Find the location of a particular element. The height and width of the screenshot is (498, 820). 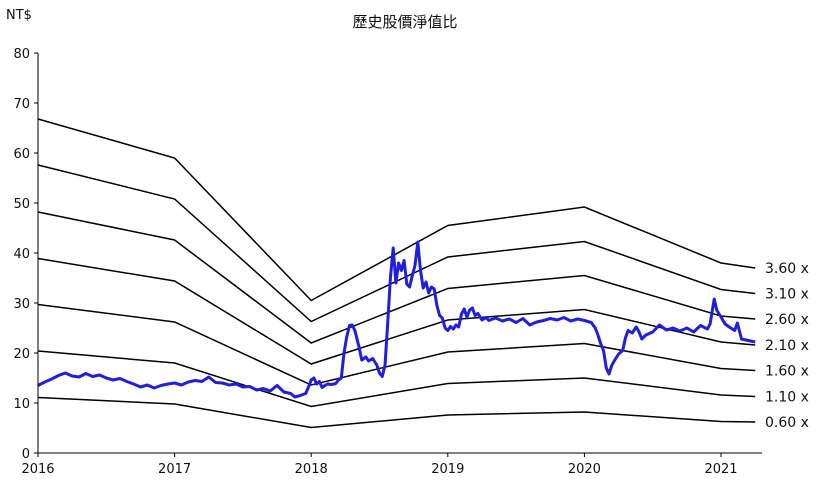

x-tick-label: 2018 is located at coordinates (311, 469).